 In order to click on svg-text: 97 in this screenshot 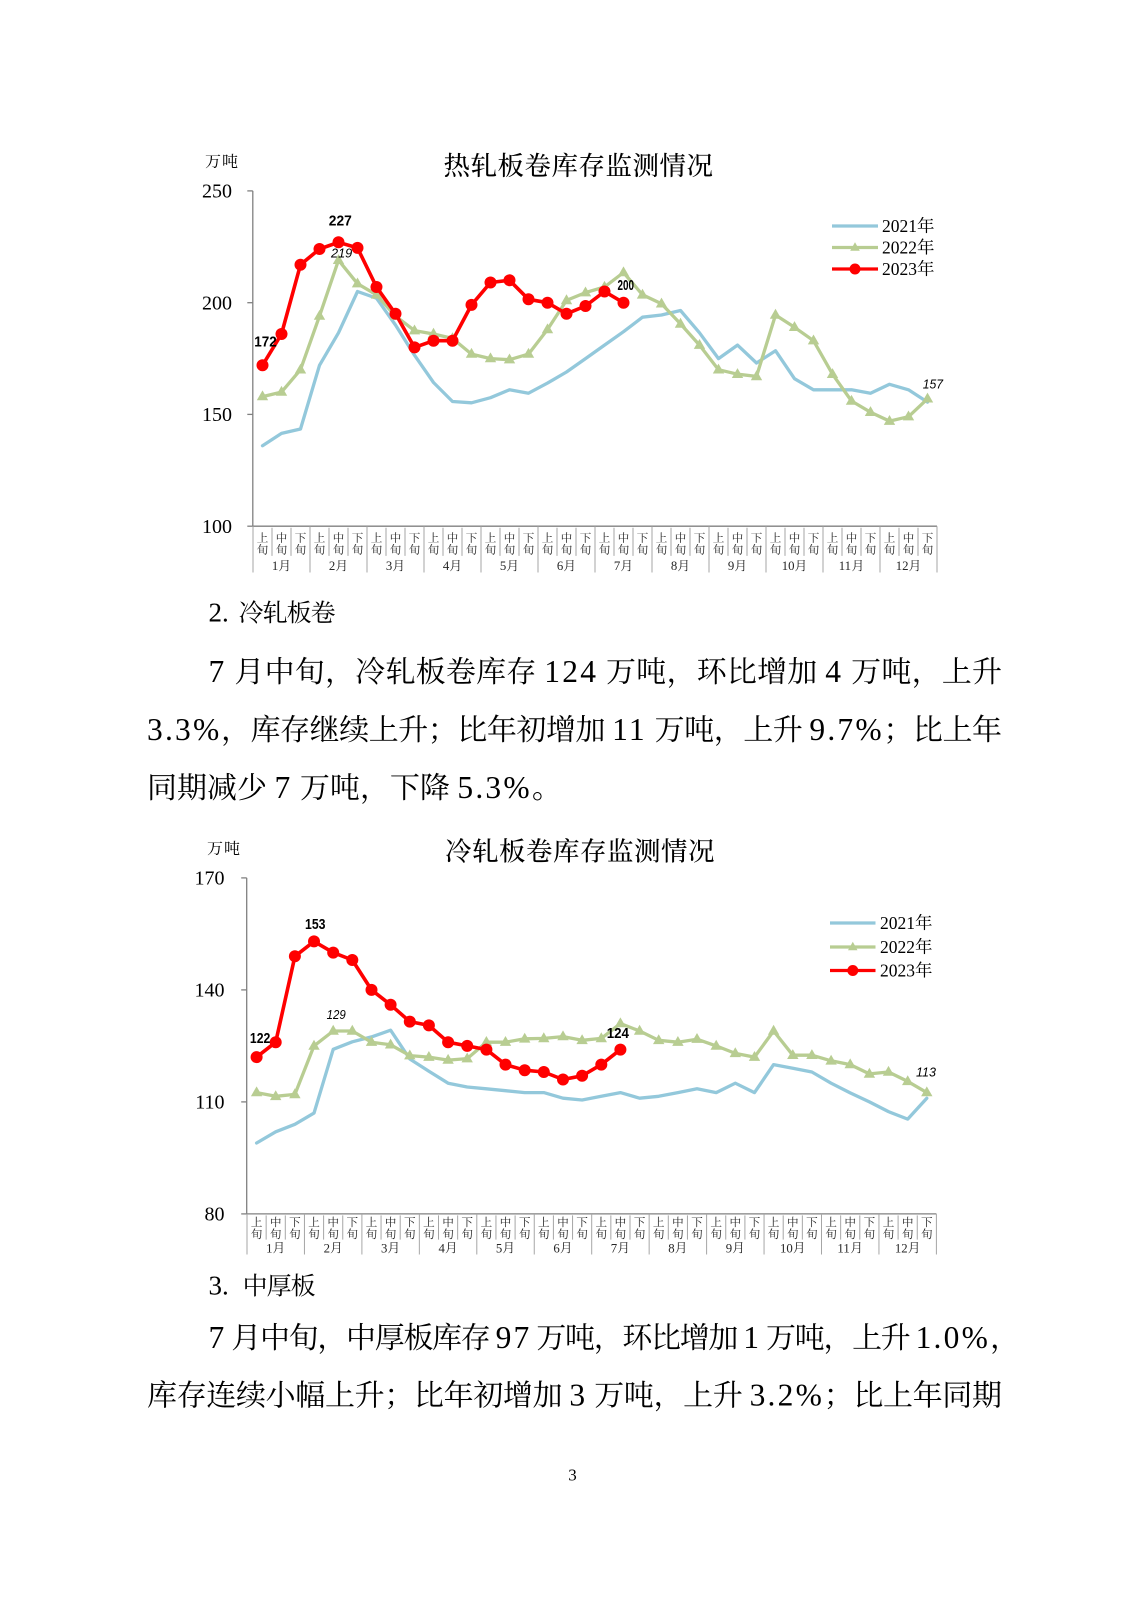, I will do `click(514, 1337)`.